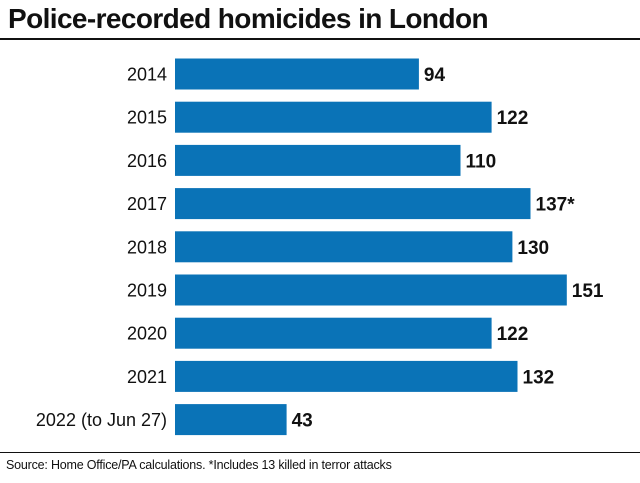 The width and height of the screenshot is (640, 483). Describe the element at coordinates (556, 205) in the screenshot. I see `value-label-3: 137*` at that location.